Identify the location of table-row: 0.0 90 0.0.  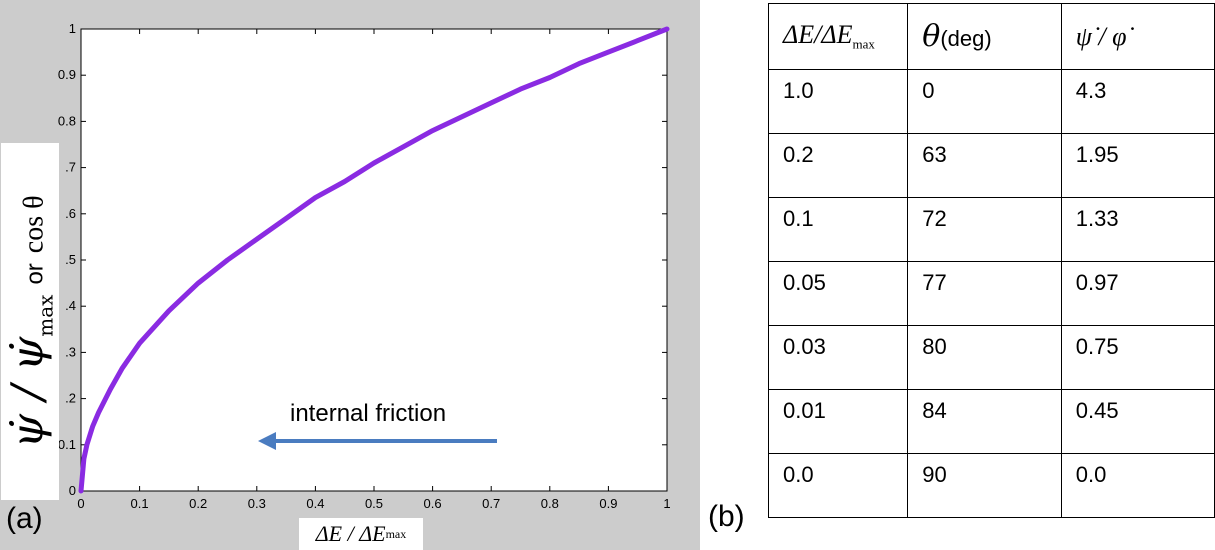
(991, 485).